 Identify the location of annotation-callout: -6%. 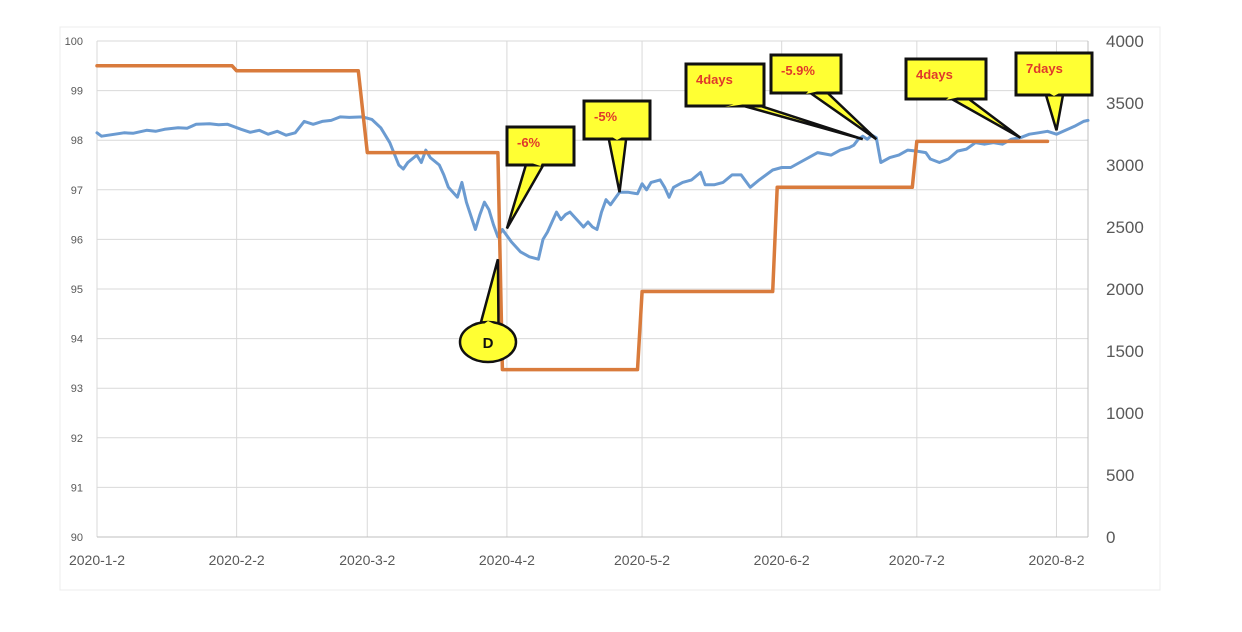
(540, 177).